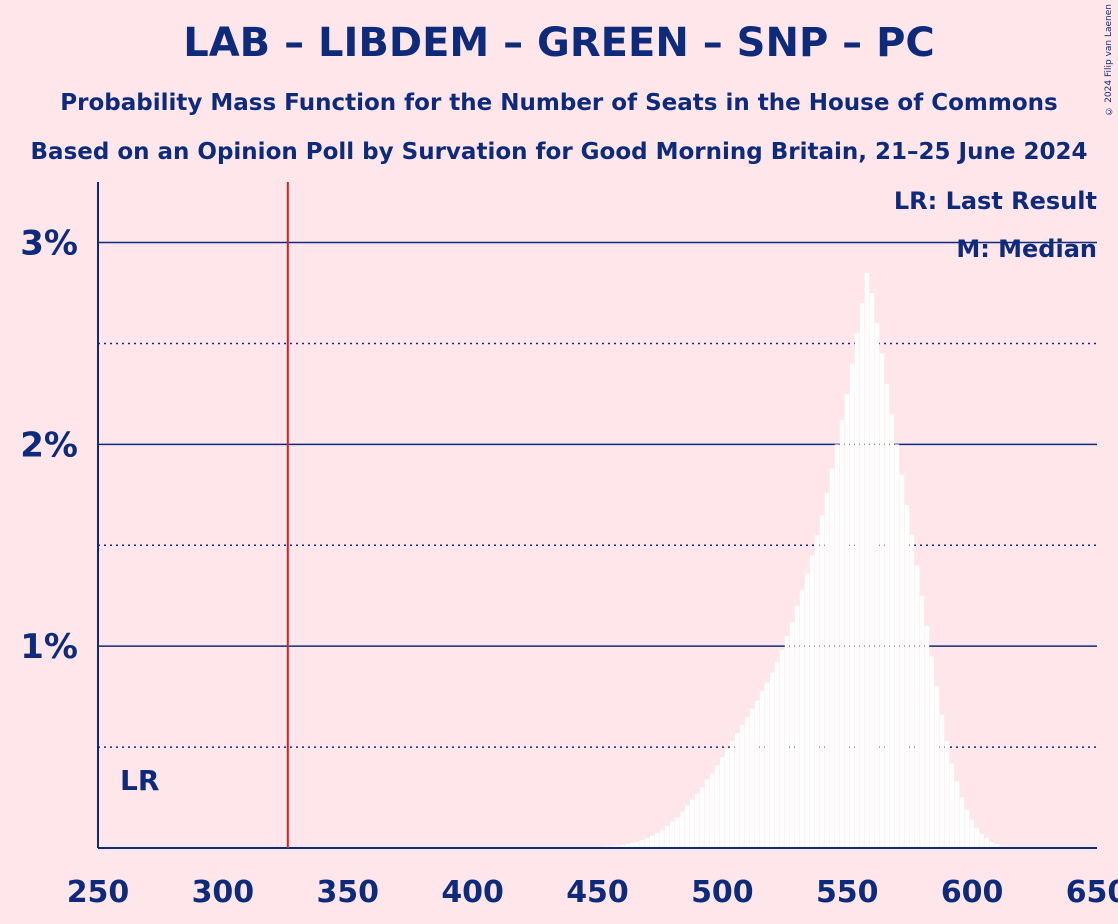  Describe the element at coordinates (722, 892) in the screenshot. I see `x-tick-label: 500` at that location.